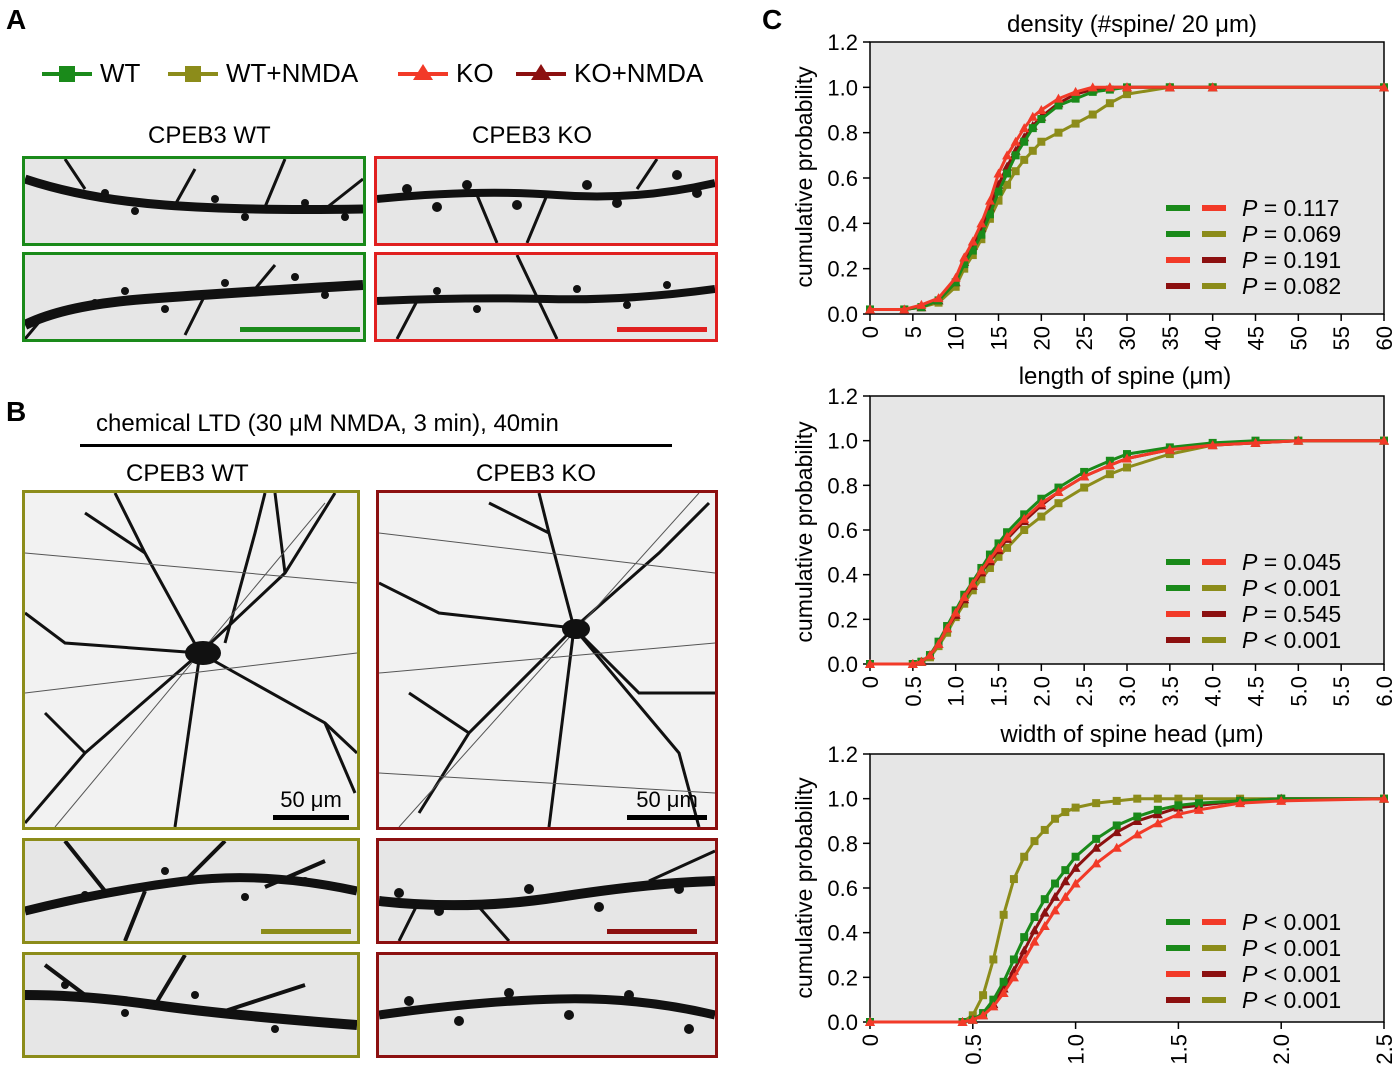  What do you see at coordinates (842, 799) in the screenshot?
I see `y-tick-label: 1.0` at bounding box center [842, 799].